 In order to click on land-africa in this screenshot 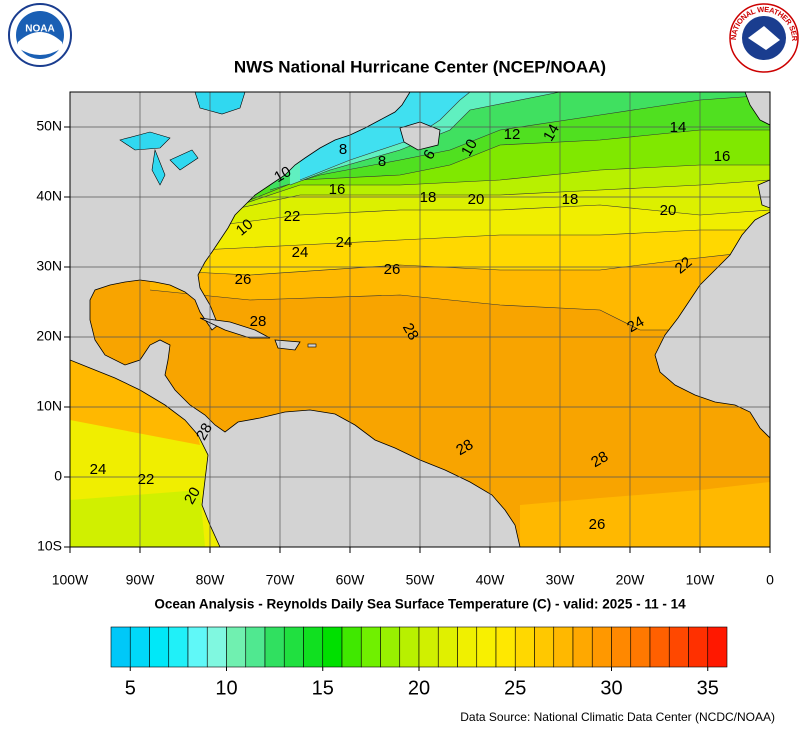, I will do `click(712, 325)`.